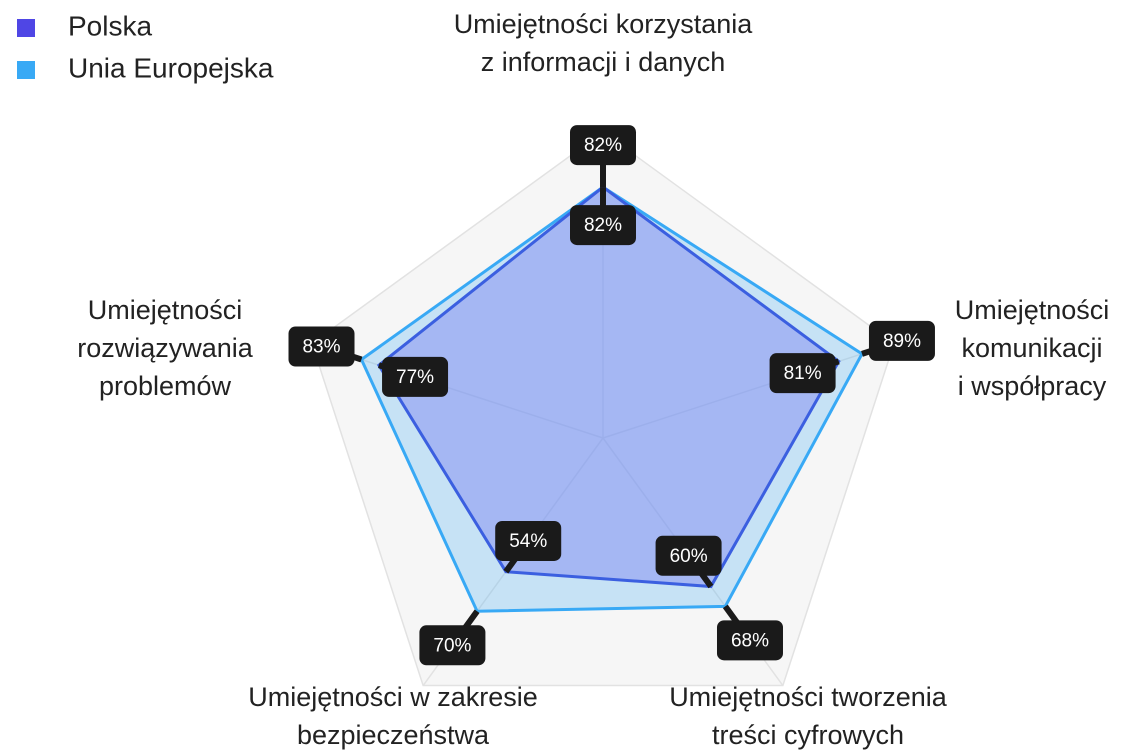  Describe the element at coordinates (603, 62) in the screenshot. I see `axis-label: z informacji i danych` at that location.